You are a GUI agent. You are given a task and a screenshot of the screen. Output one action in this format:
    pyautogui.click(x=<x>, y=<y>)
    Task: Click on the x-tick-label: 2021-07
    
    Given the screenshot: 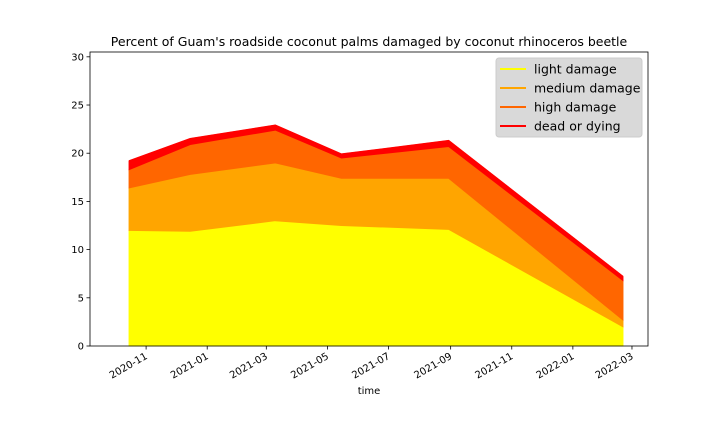 What is the action you would take?
    pyautogui.click(x=371, y=366)
    